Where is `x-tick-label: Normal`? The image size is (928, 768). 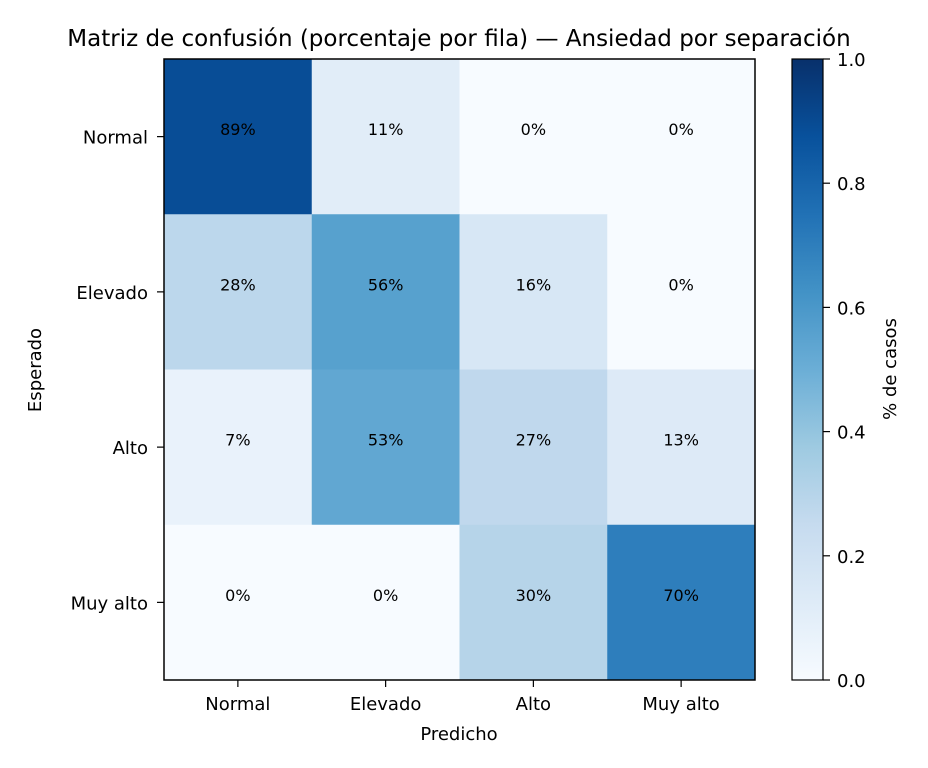
x-tick-label: Normal is located at coordinates (237, 704).